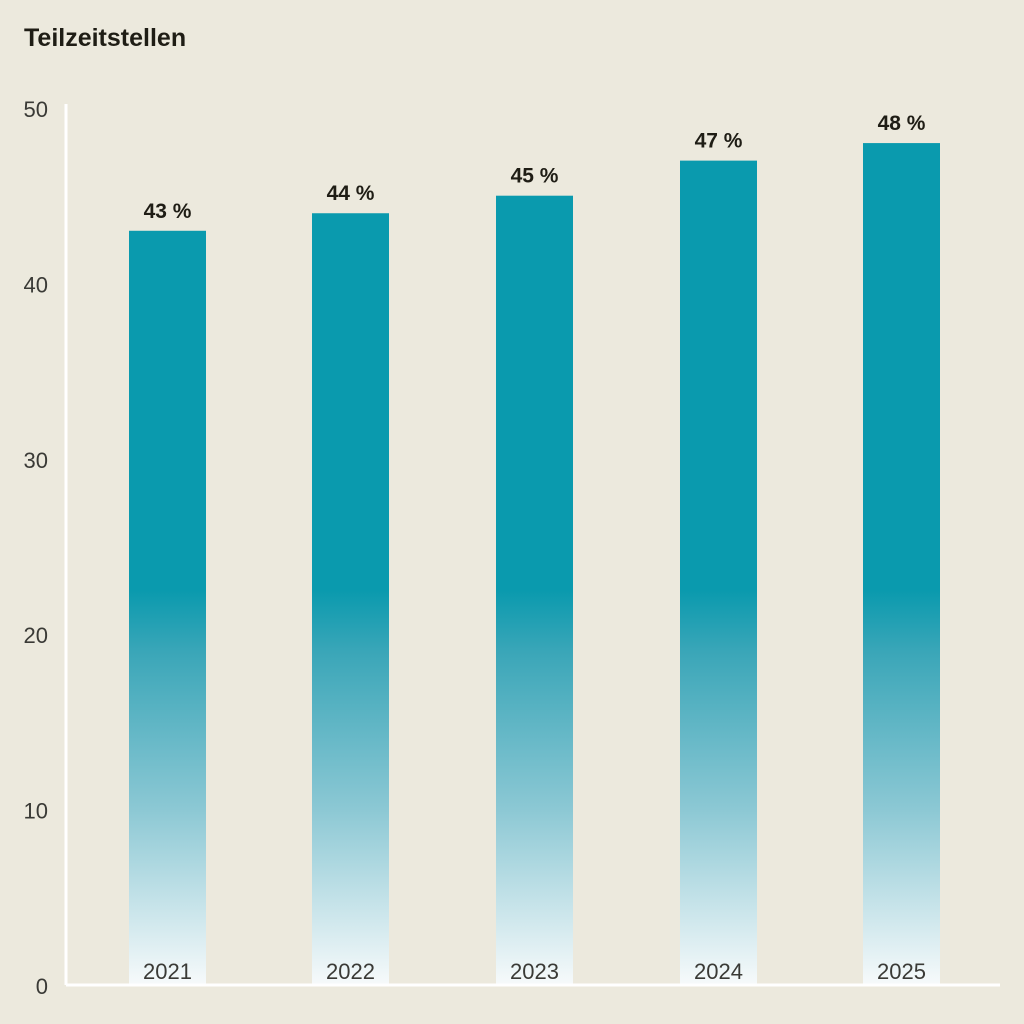 This screenshot has height=1024, width=1024. Describe the element at coordinates (718, 572) in the screenshot. I see `bar-2024` at that location.